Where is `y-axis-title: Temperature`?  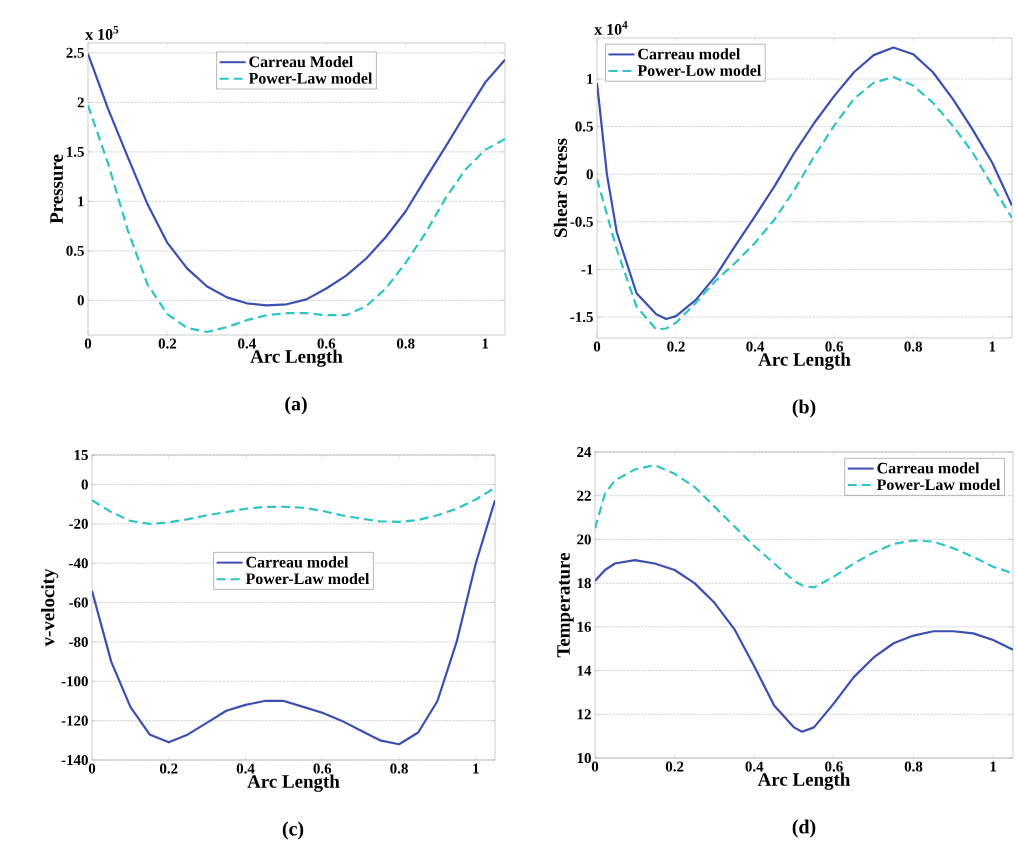 y-axis-title: Temperature is located at coordinates (565, 605).